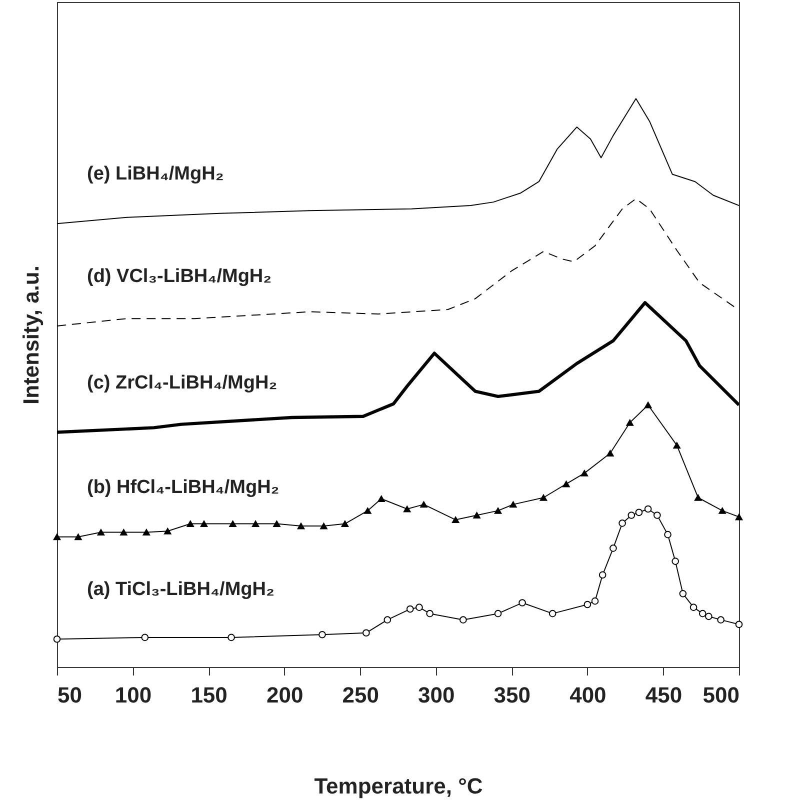 Image resolution: width=798 pixels, height=800 pixels. What do you see at coordinates (179, 276) in the screenshot?
I see `series-label: (d) VCl₃-LiBH₄/MgH₂` at bounding box center [179, 276].